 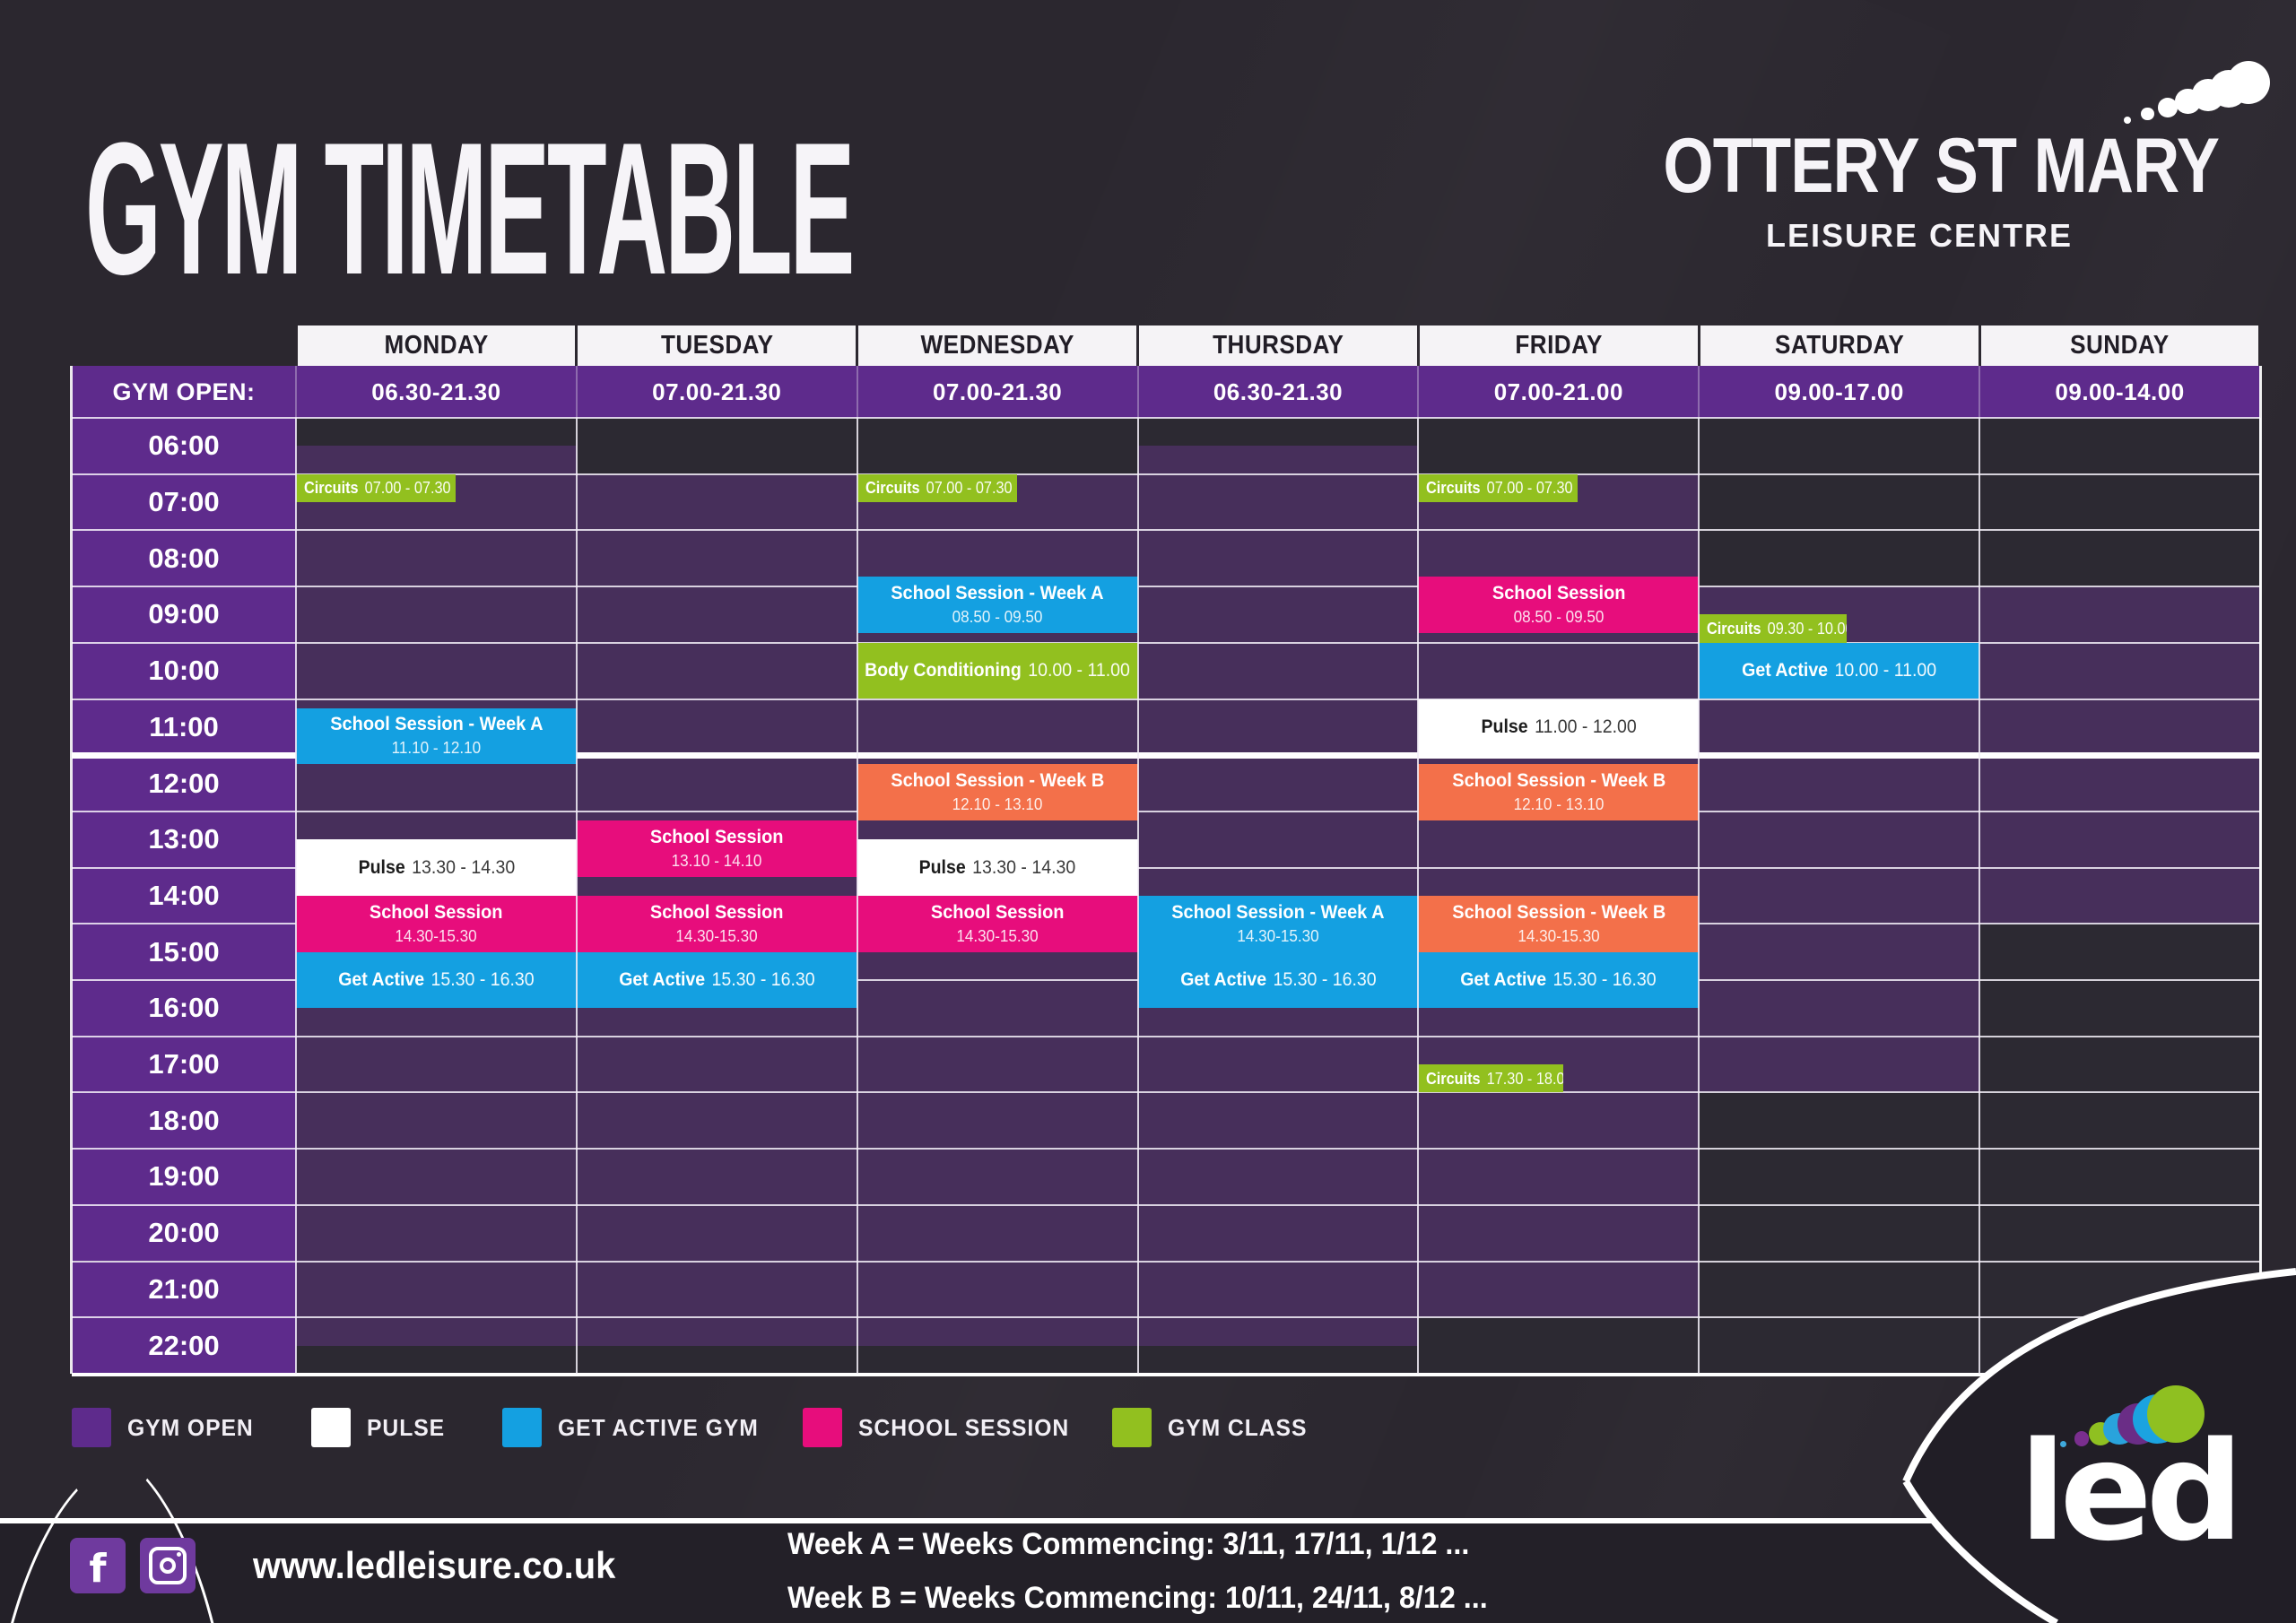 What do you see at coordinates (716, 860) in the screenshot?
I see `event-time: 13.10 - 14.10` at bounding box center [716, 860].